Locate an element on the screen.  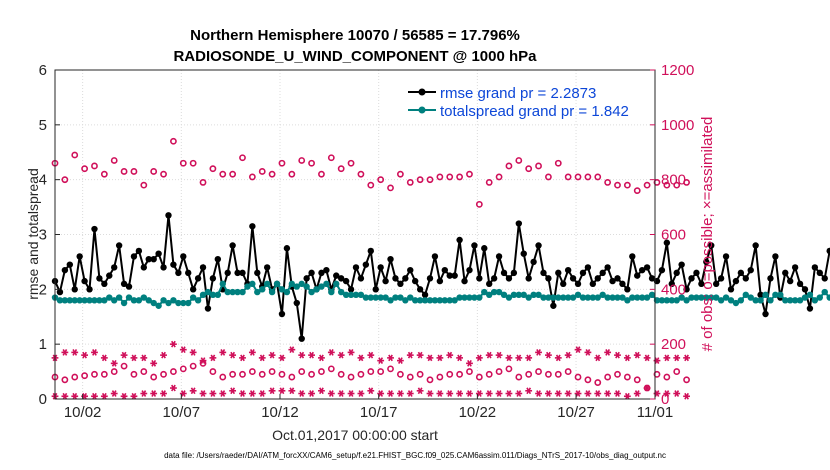
x-tick-label: 10/02 is located at coordinates (83, 412).